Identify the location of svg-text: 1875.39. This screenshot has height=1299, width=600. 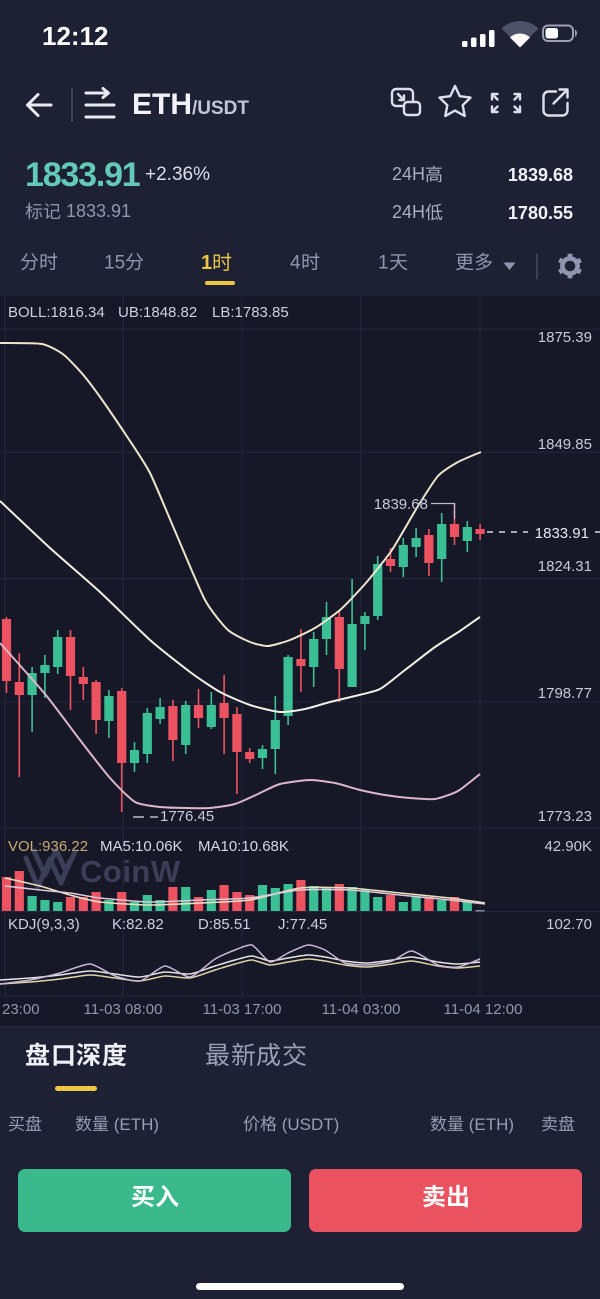
(565, 337).